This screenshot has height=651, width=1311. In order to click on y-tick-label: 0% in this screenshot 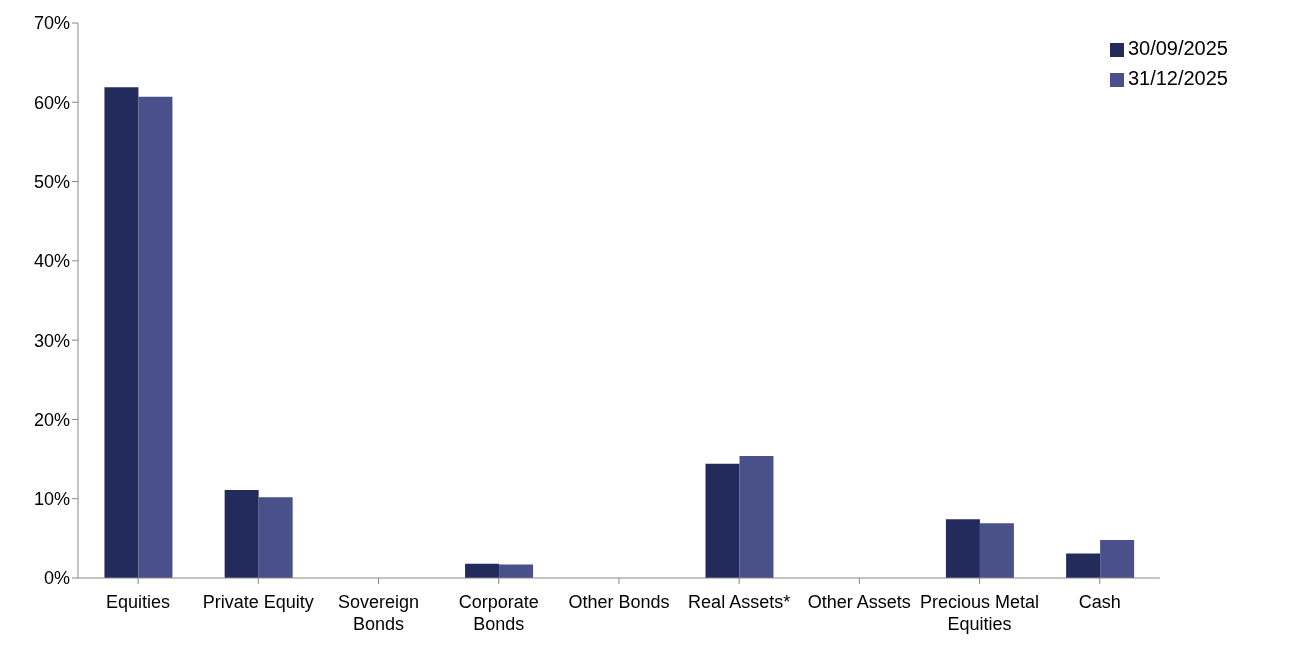, I will do `click(56, 578)`.